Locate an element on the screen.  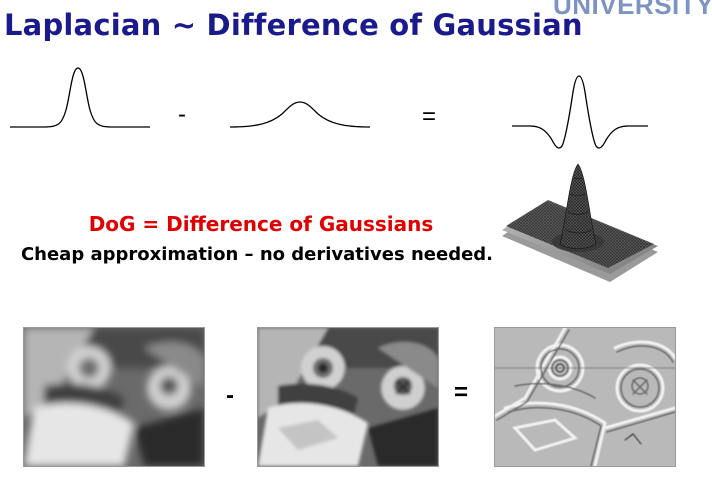
minus-operator-bottom: - is located at coordinates (230, 395).